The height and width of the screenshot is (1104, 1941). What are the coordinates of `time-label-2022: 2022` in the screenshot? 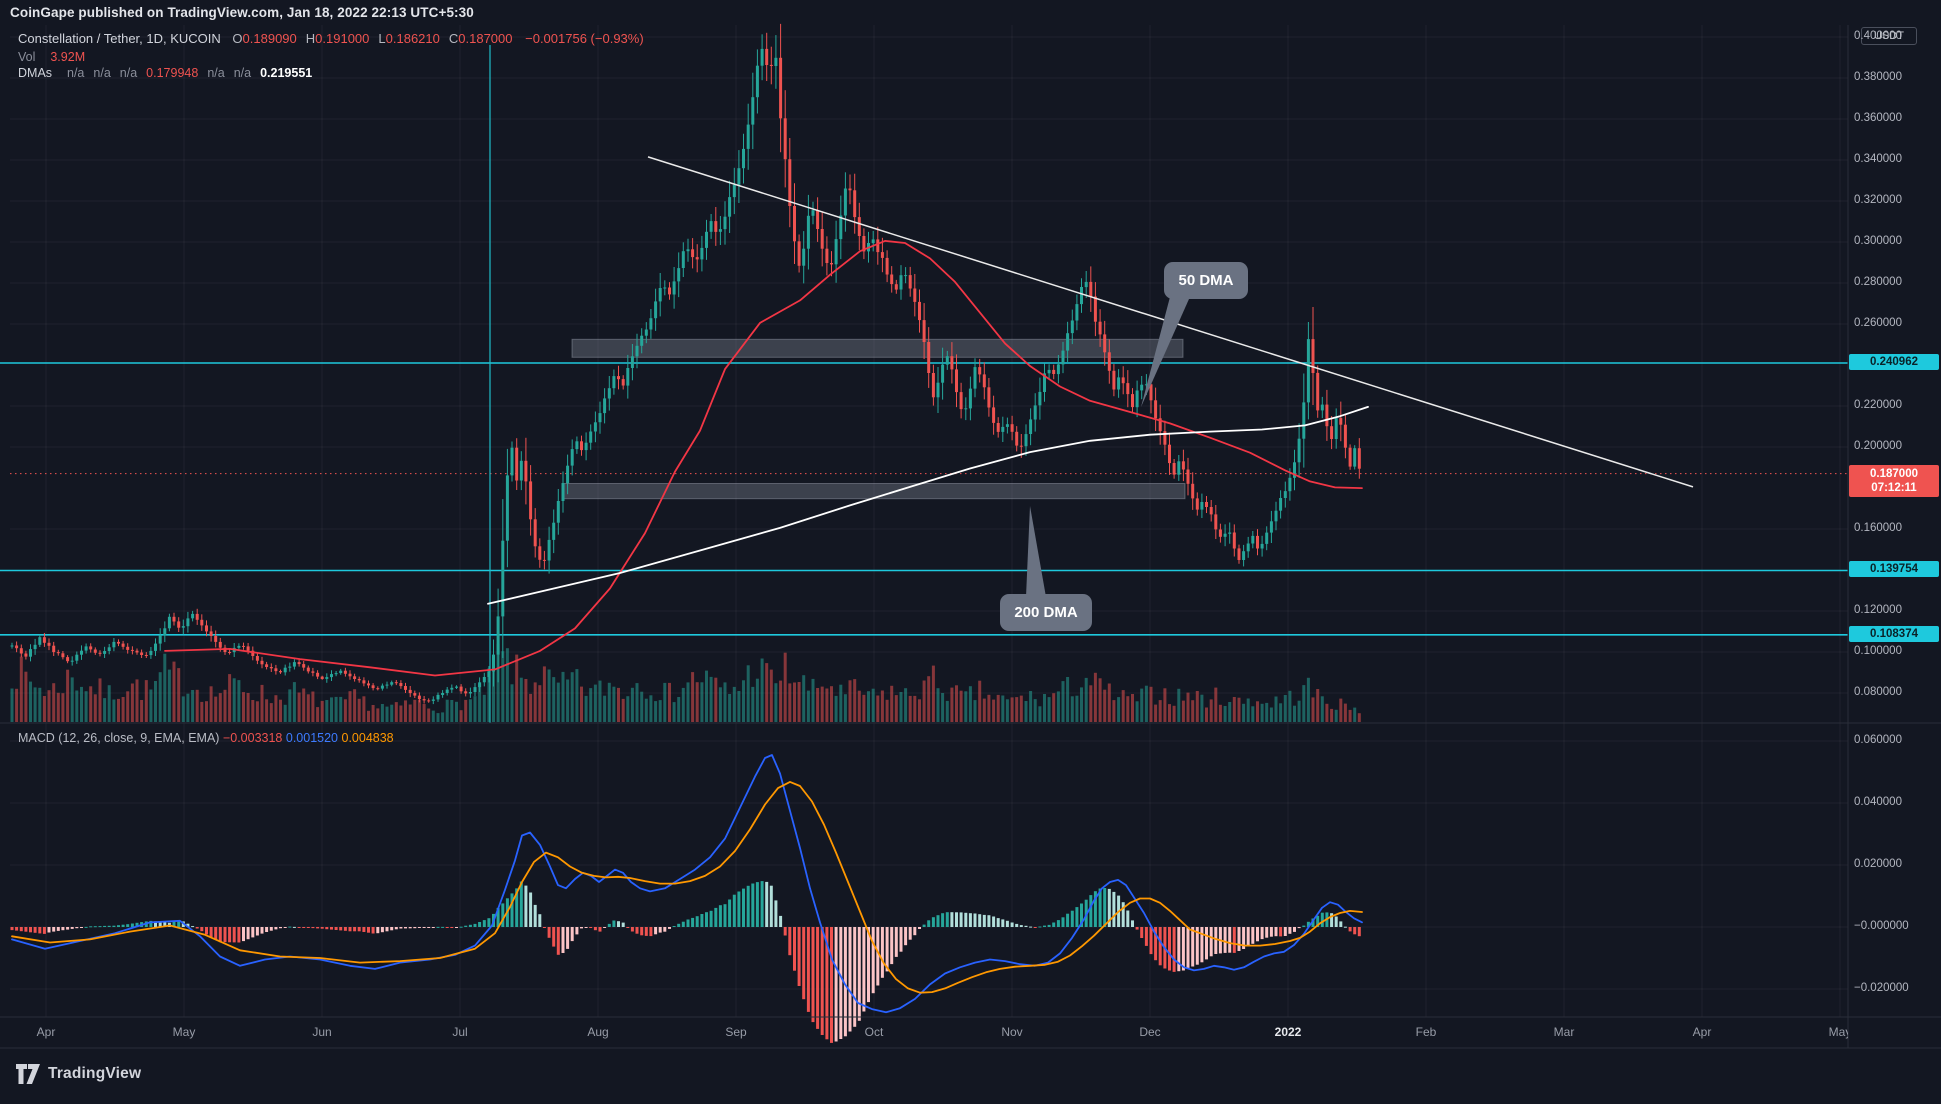 It's located at (1288, 1032).